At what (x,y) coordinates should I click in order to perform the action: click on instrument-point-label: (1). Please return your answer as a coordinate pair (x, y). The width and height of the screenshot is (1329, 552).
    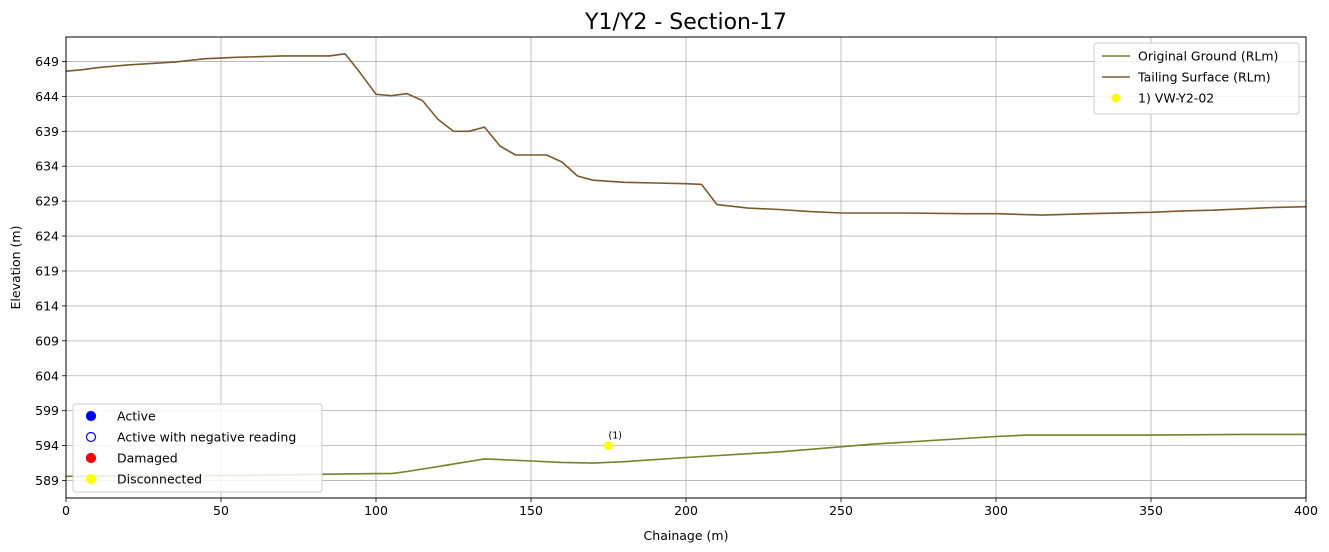
    Looking at the image, I should click on (615, 436).